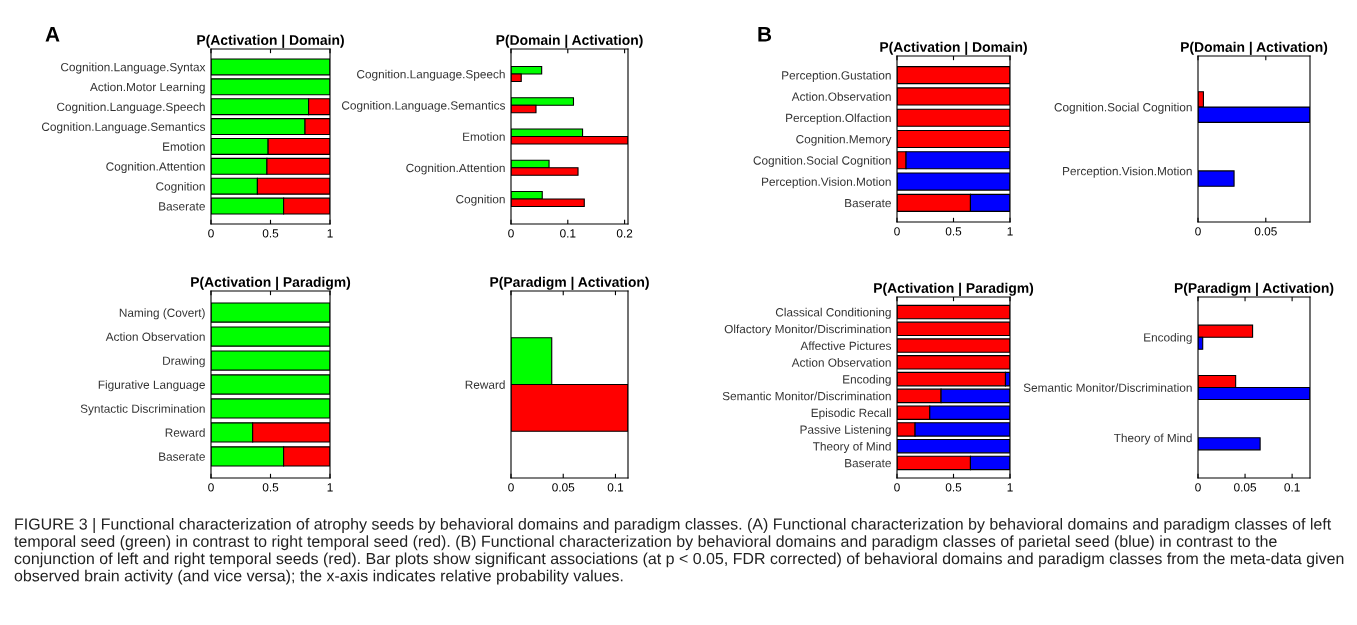  What do you see at coordinates (765, 34) in the screenshot?
I see `text: B` at bounding box center [765, 34].